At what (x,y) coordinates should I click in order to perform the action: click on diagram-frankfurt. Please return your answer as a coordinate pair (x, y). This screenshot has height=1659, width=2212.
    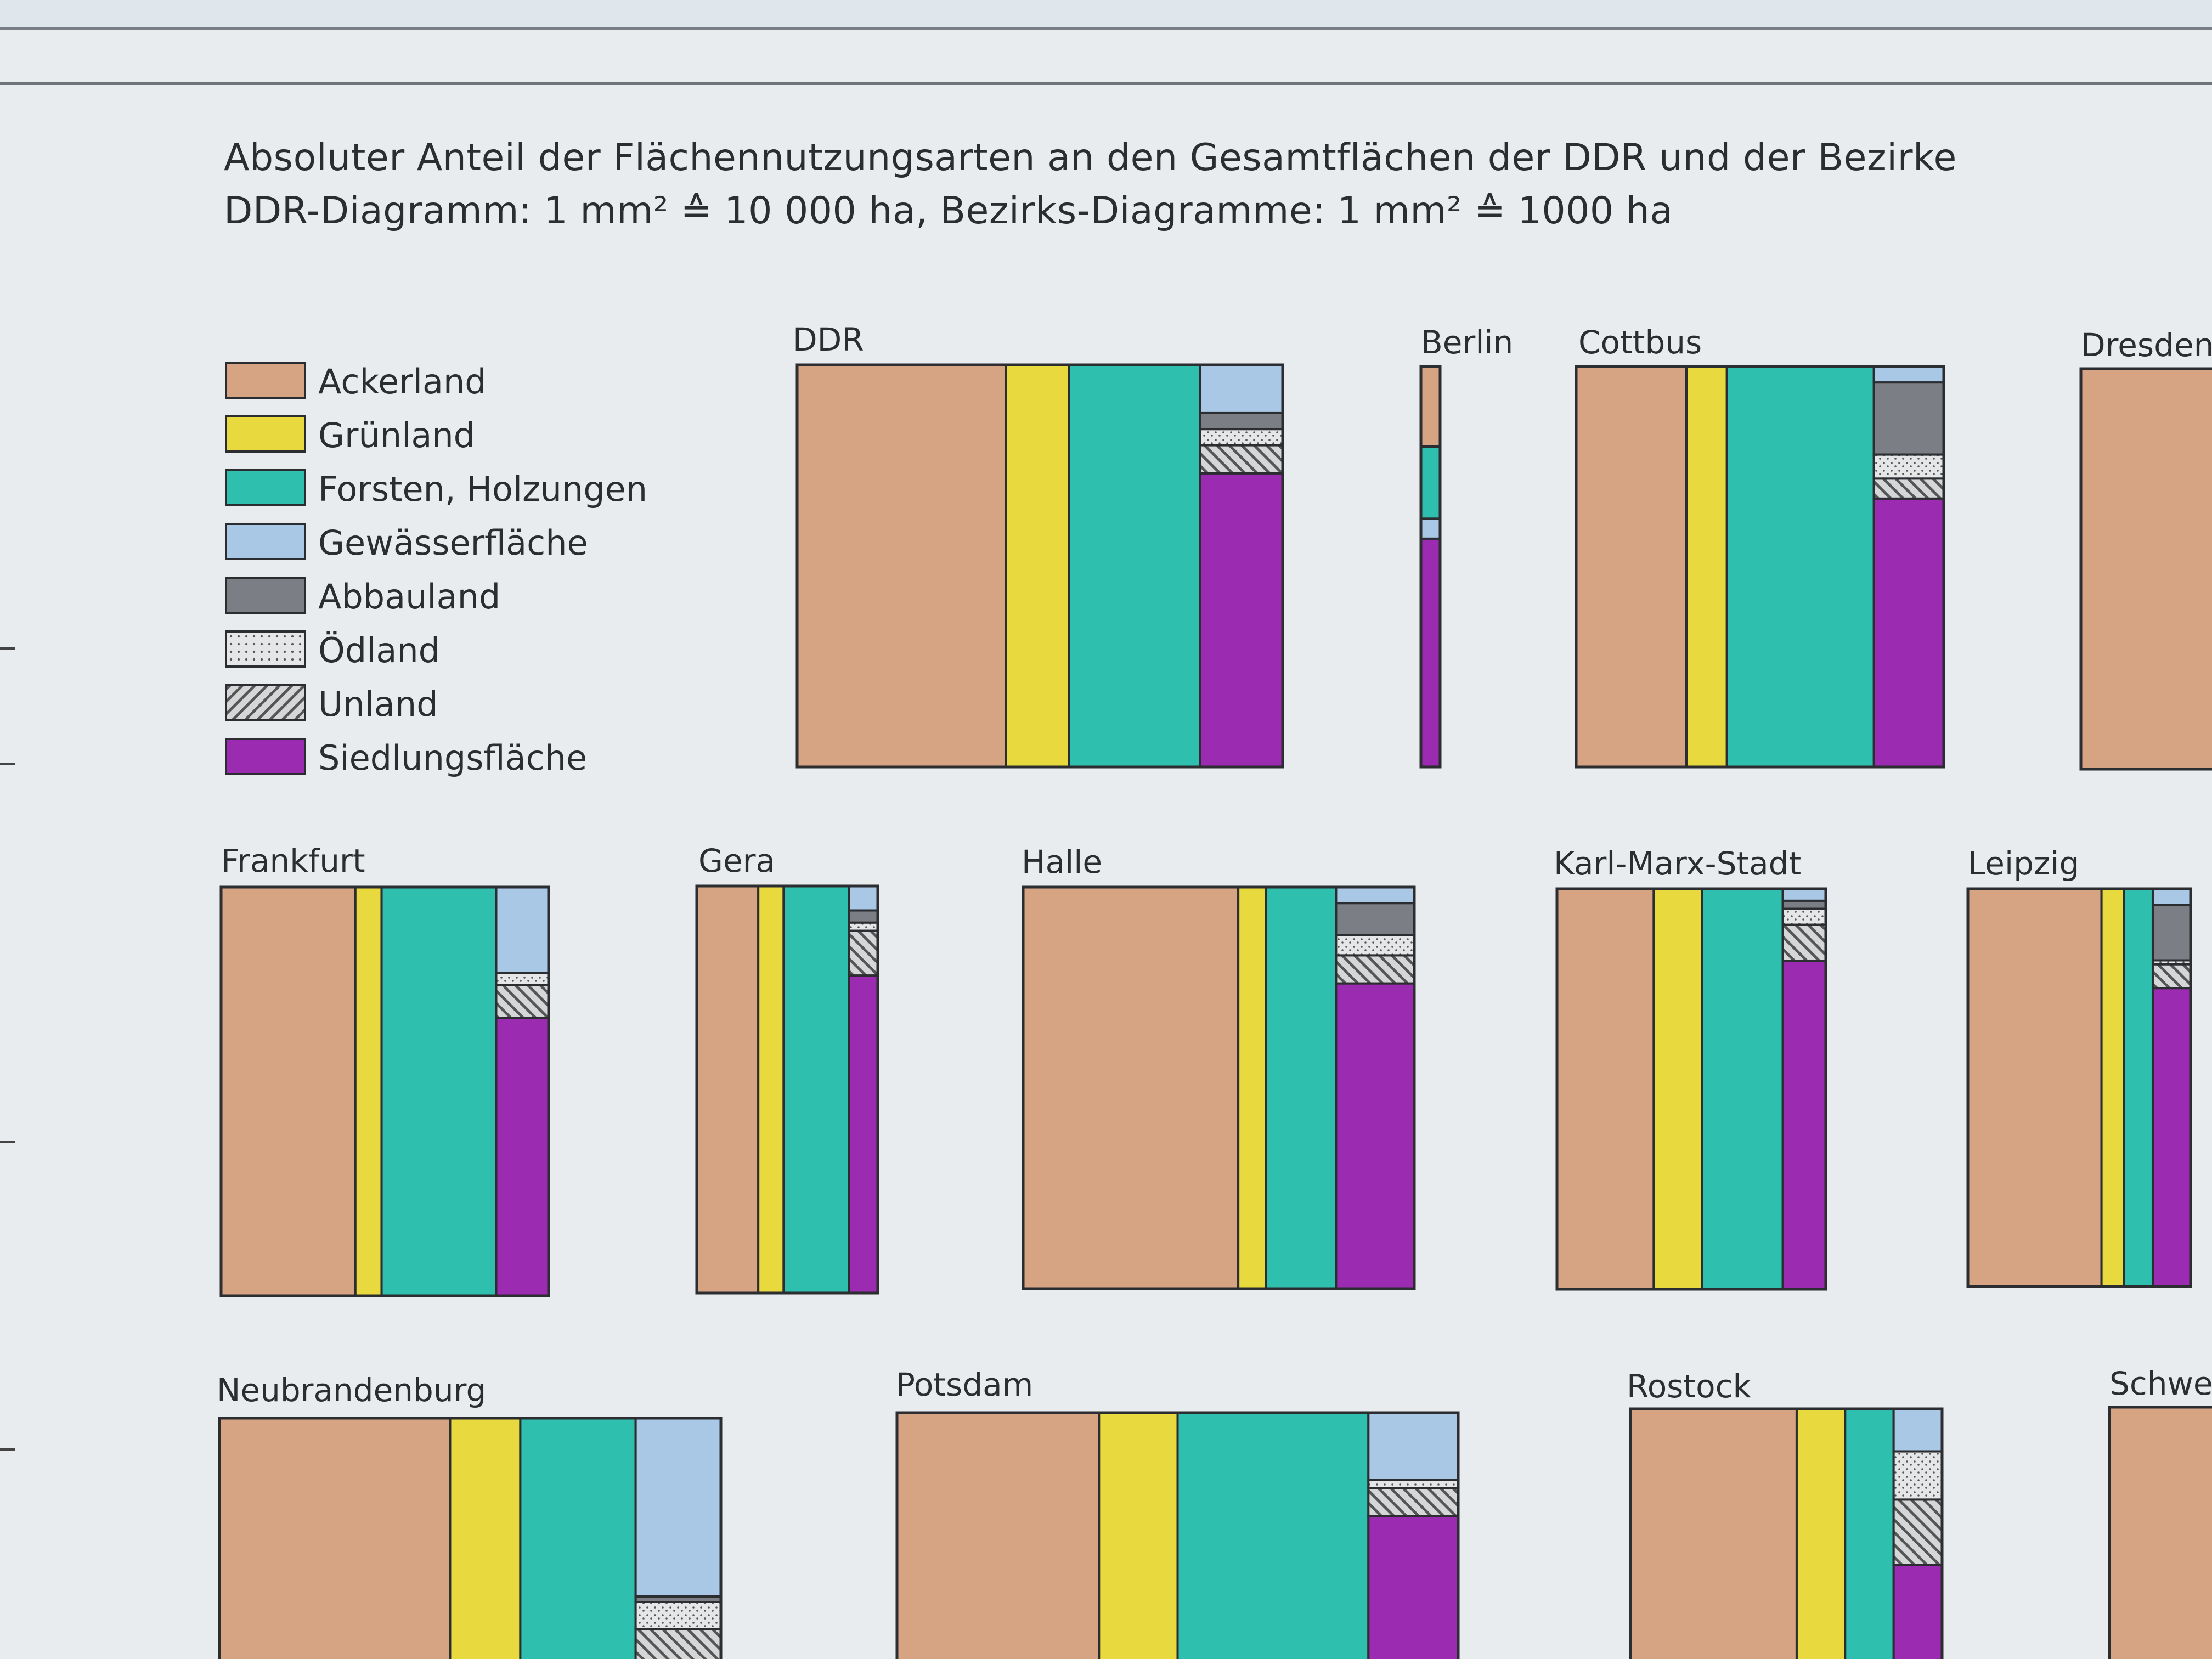
    Looking at the image, I should click on (385, 1091).